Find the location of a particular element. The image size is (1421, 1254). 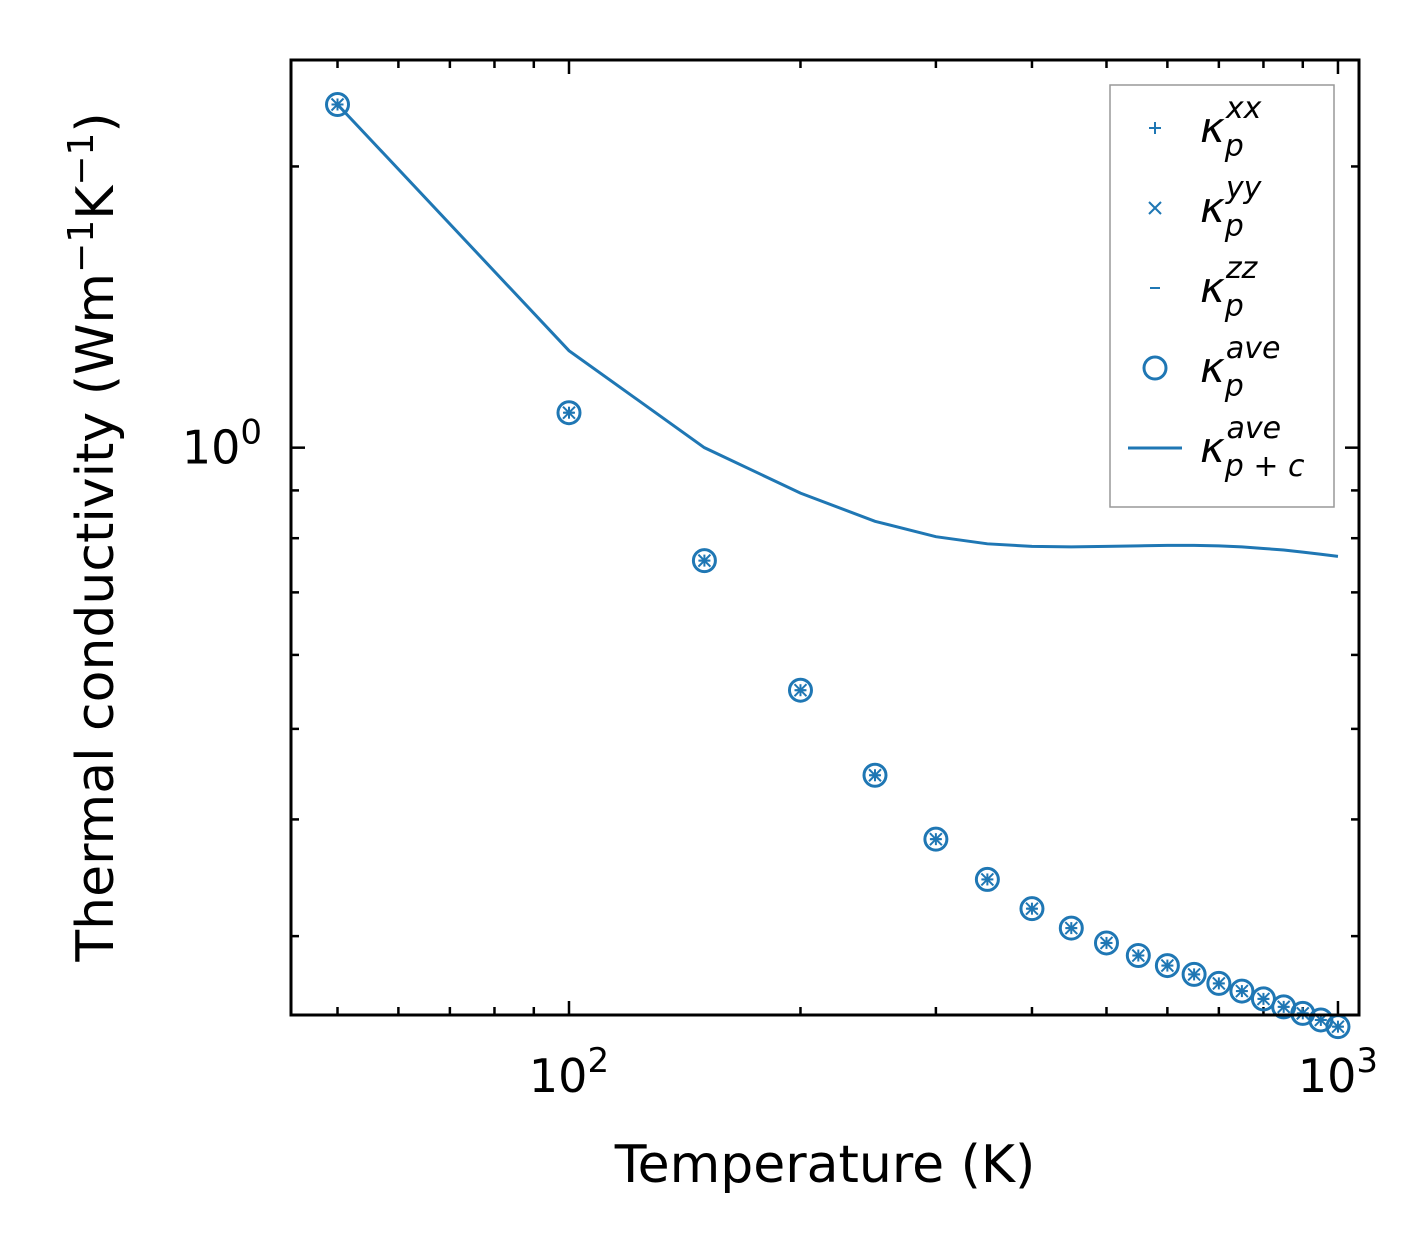

legend-entry-kappa-p-ave: κpave is located at coordinates (1211, 367).